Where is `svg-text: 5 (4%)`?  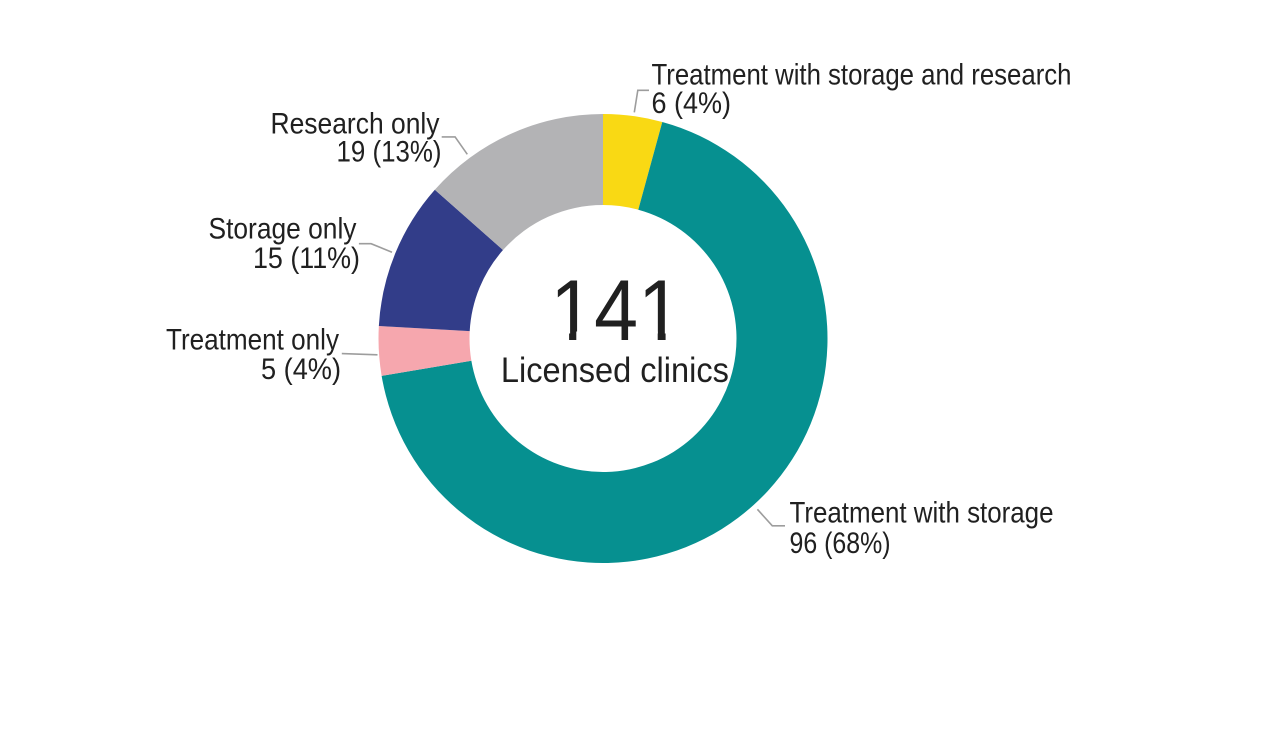
svg-text: 5 (4%) is located at coordinates (301, 369).